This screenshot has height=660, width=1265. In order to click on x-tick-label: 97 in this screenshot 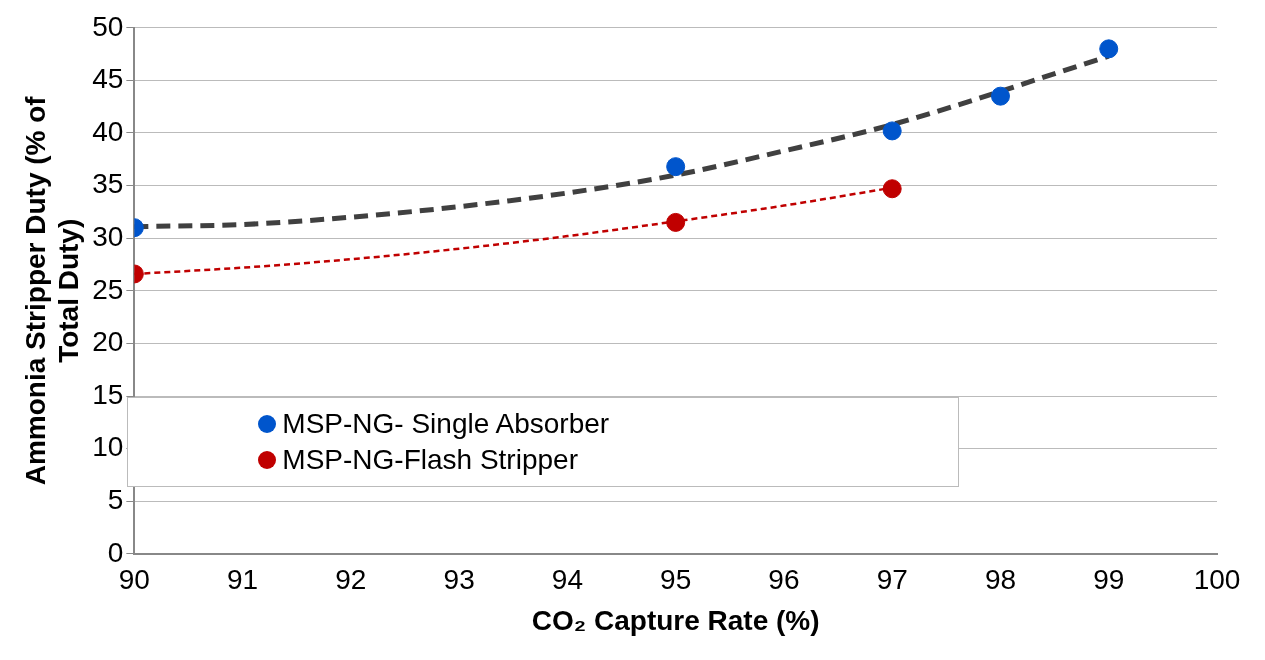, I will do `click(892, 580)`.